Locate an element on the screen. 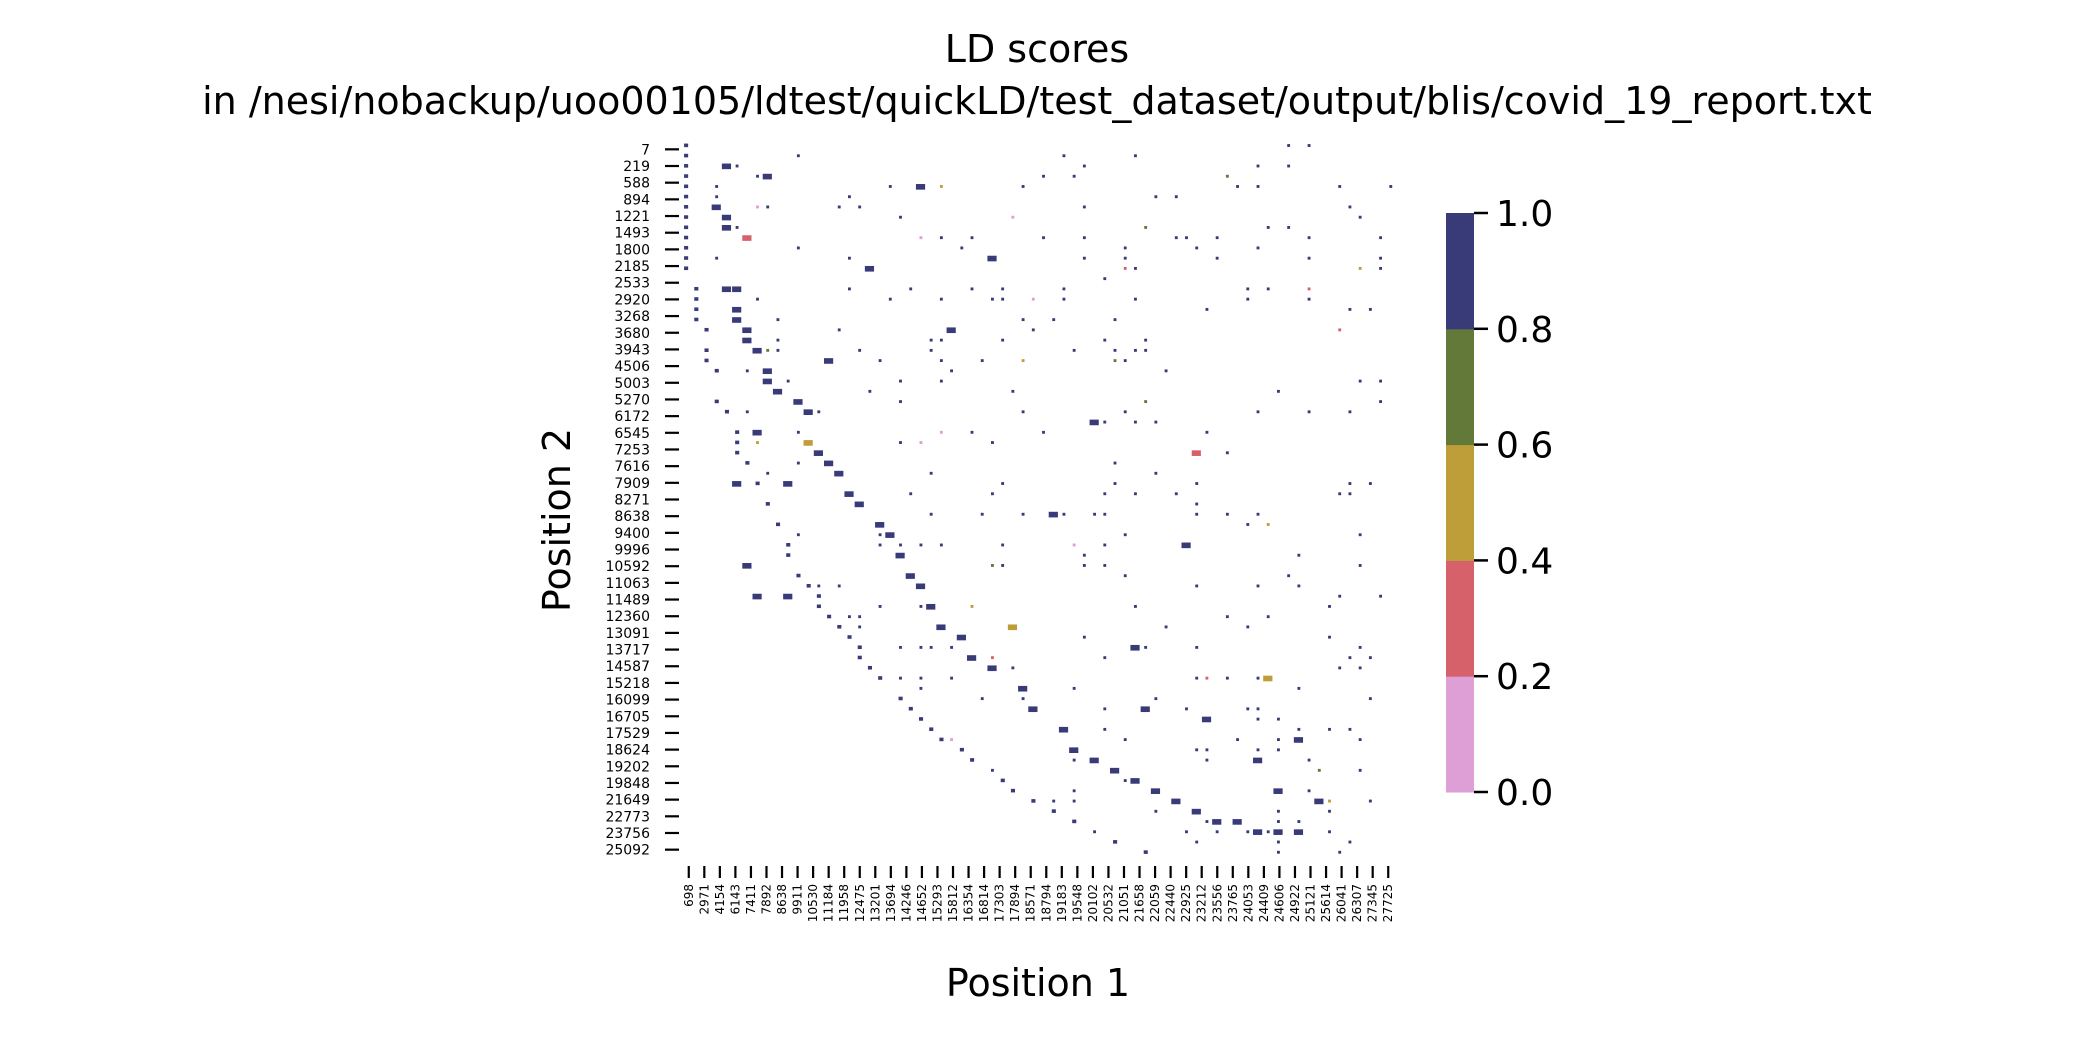 This screenshot has width=2075, height=1039. x-tick-label: 25614 is located at coordinates (1326, 903).